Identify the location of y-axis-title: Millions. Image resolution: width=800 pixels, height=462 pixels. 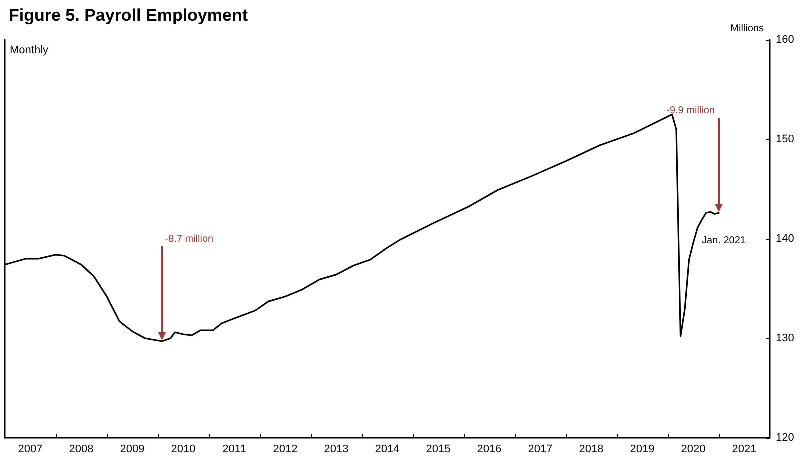
(747, 29).